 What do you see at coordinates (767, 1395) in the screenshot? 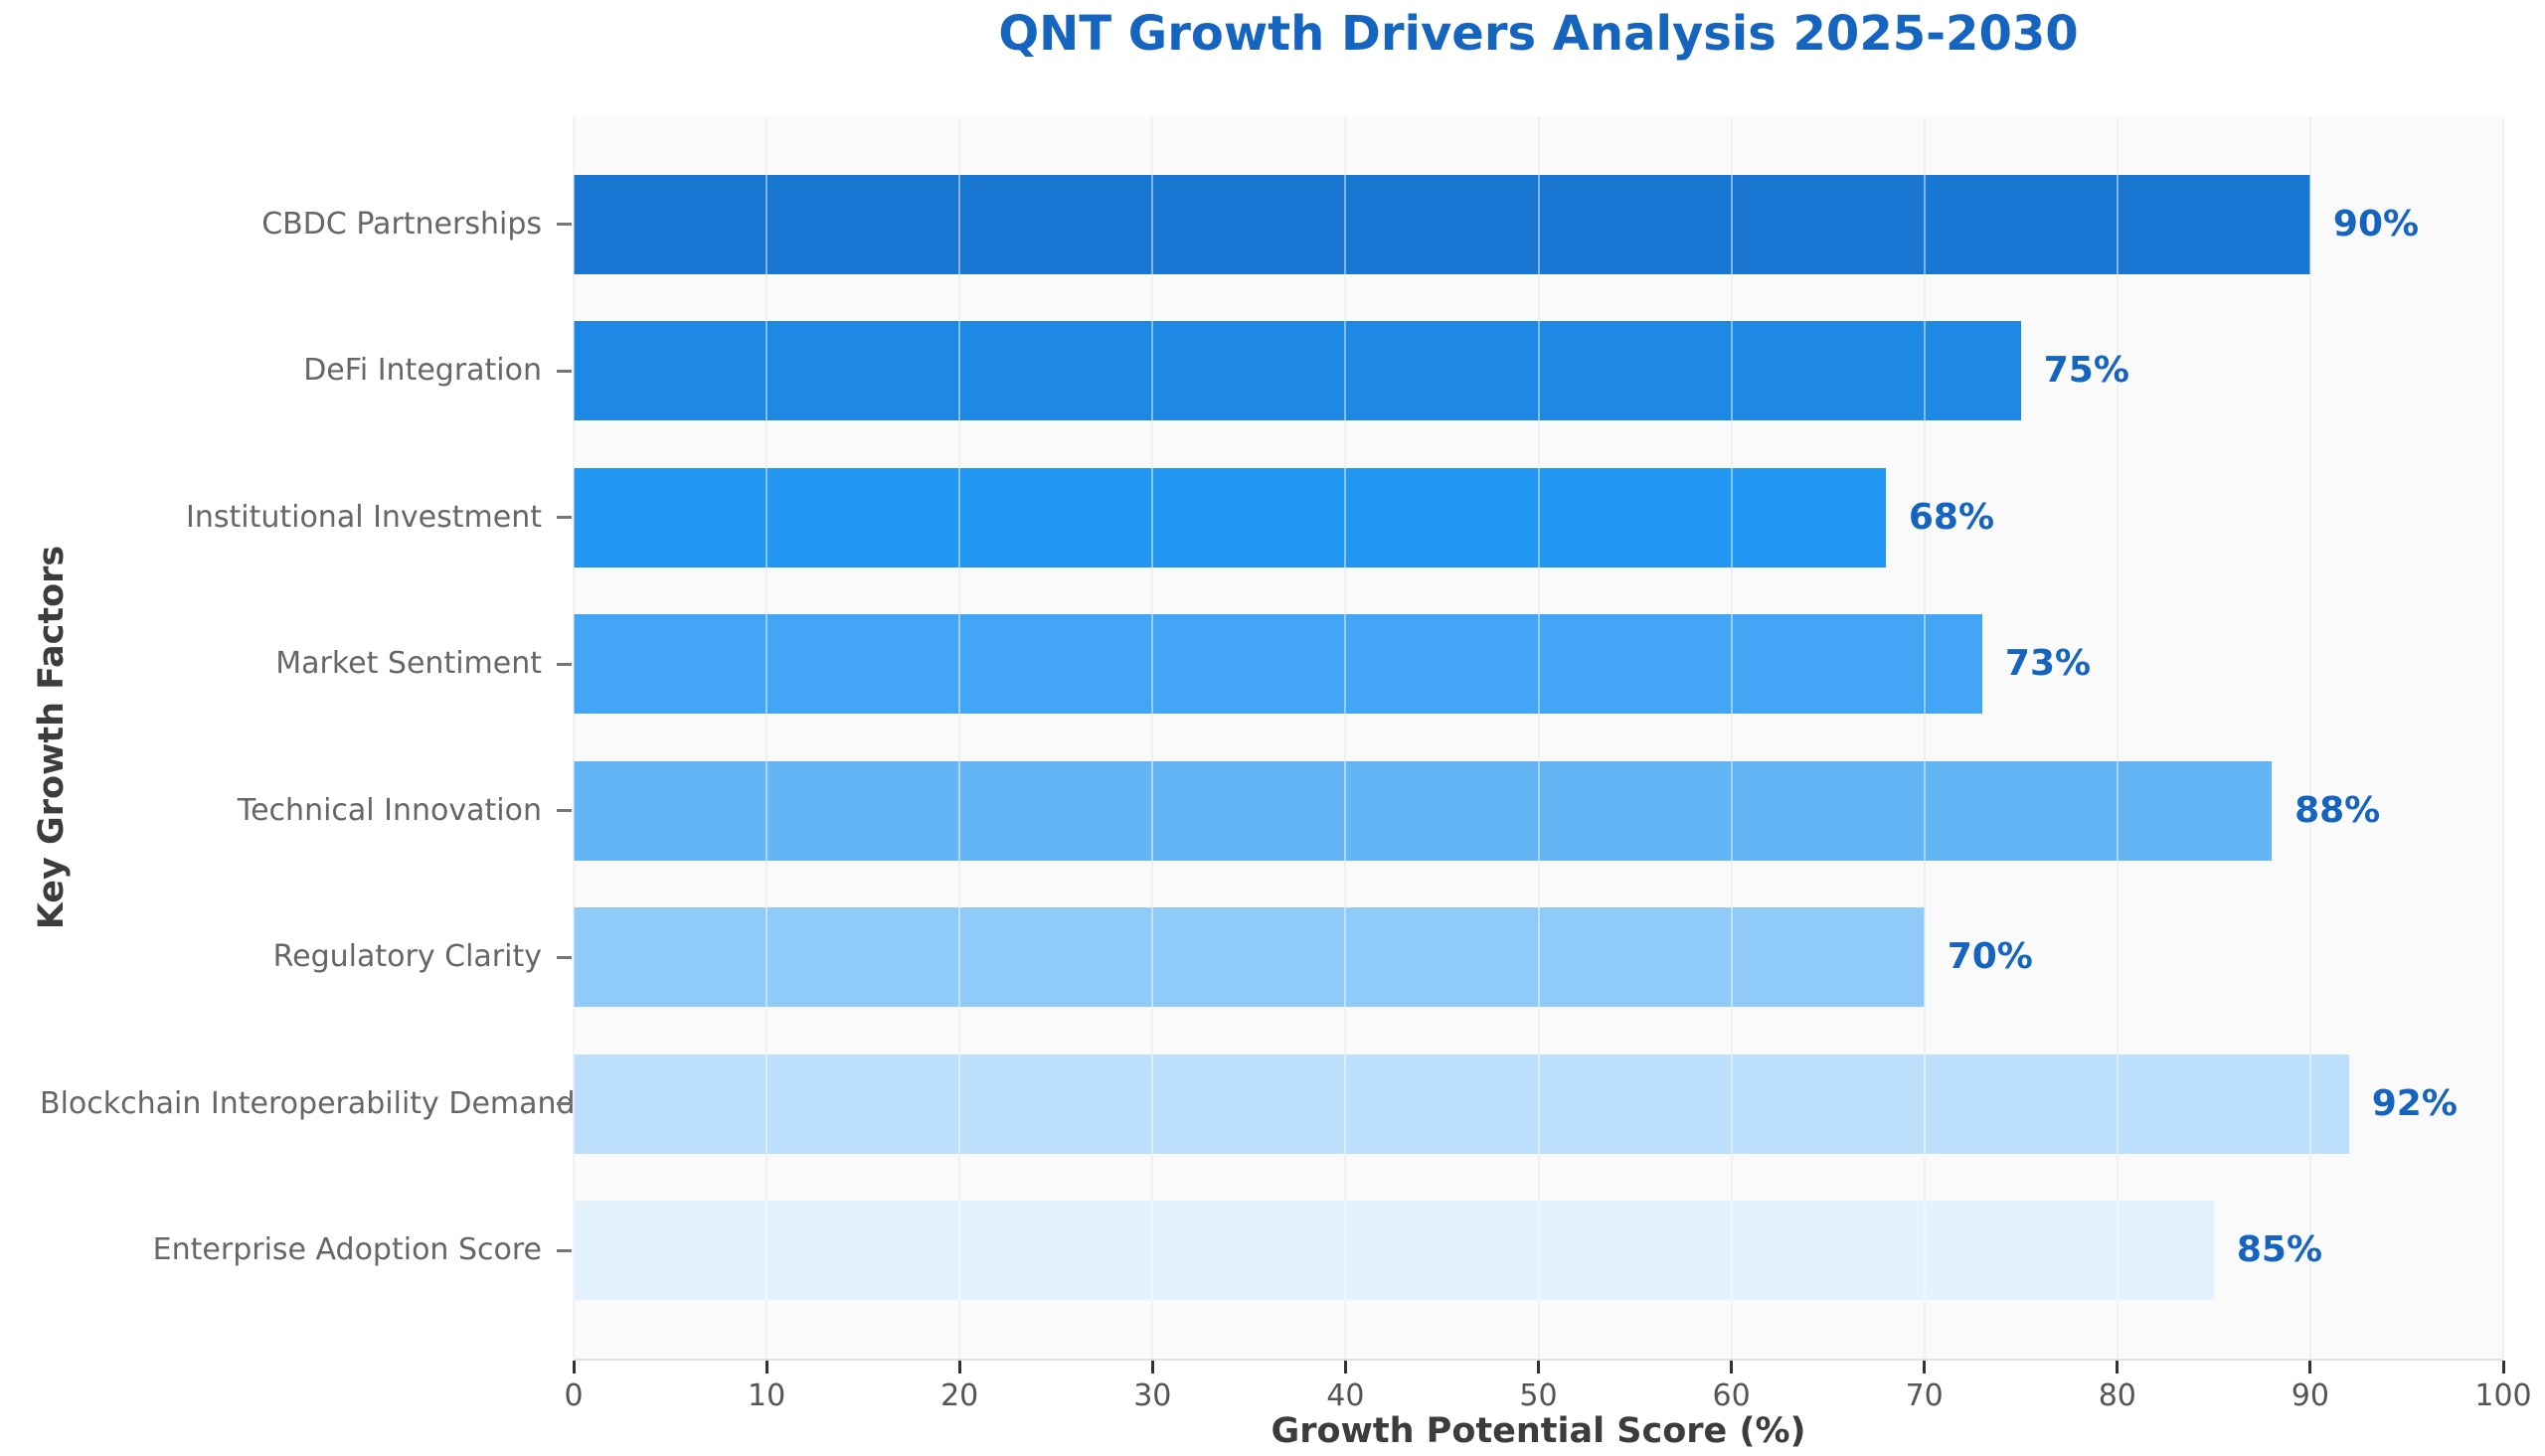
I see `x-tick-label: 10` at bounding box center [767, 1395].